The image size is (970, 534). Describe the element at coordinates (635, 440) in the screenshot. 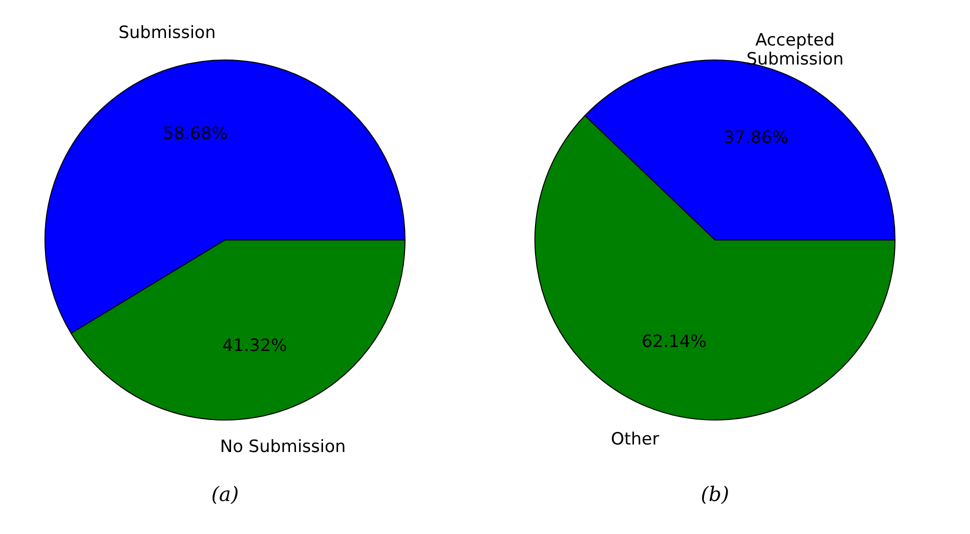

I see `slice-label: Other` at that location.